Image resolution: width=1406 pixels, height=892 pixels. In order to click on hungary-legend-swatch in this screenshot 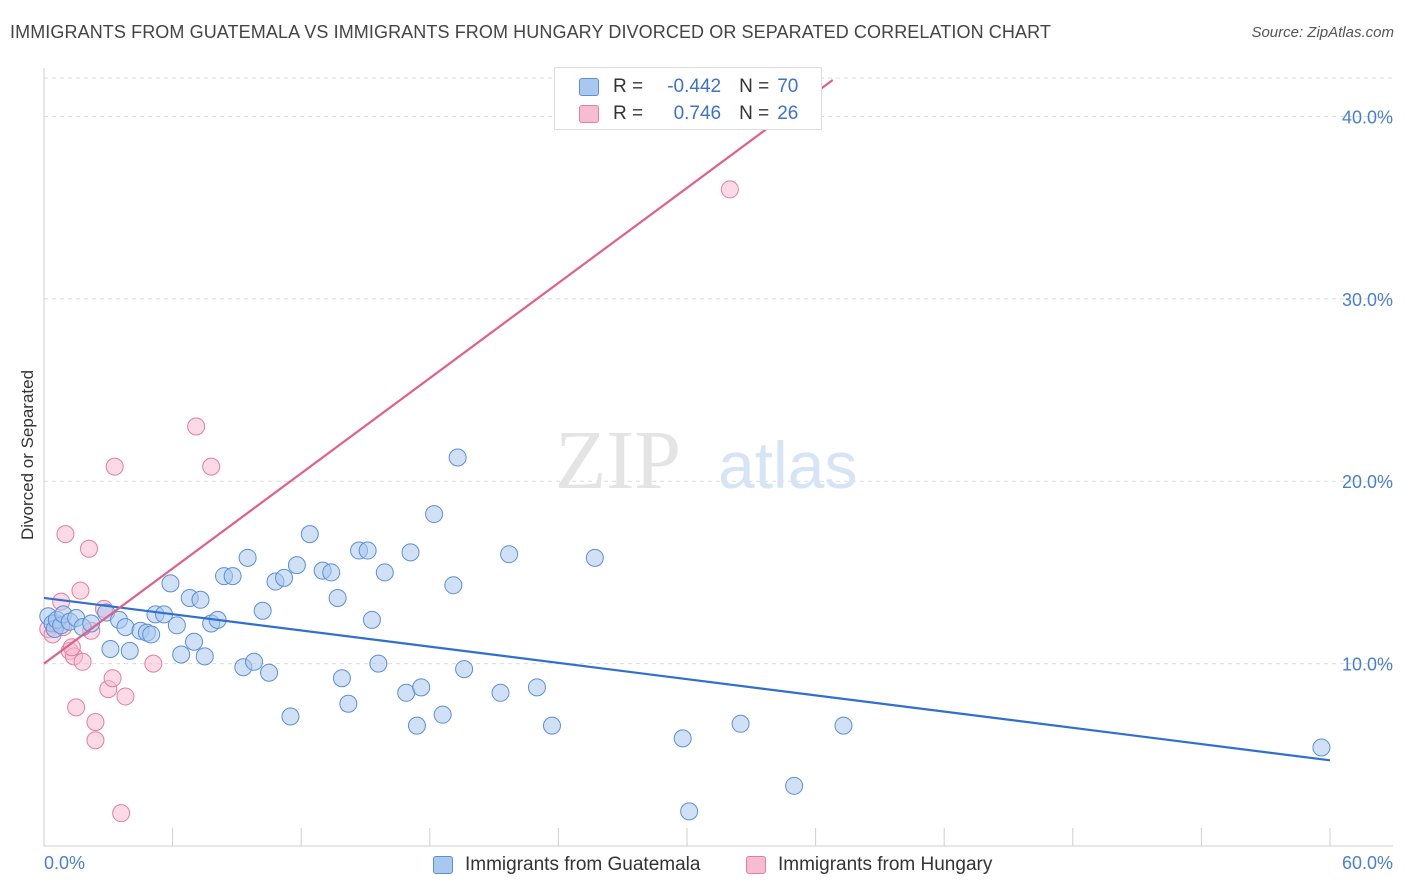, I will do `click(756, 865)`.